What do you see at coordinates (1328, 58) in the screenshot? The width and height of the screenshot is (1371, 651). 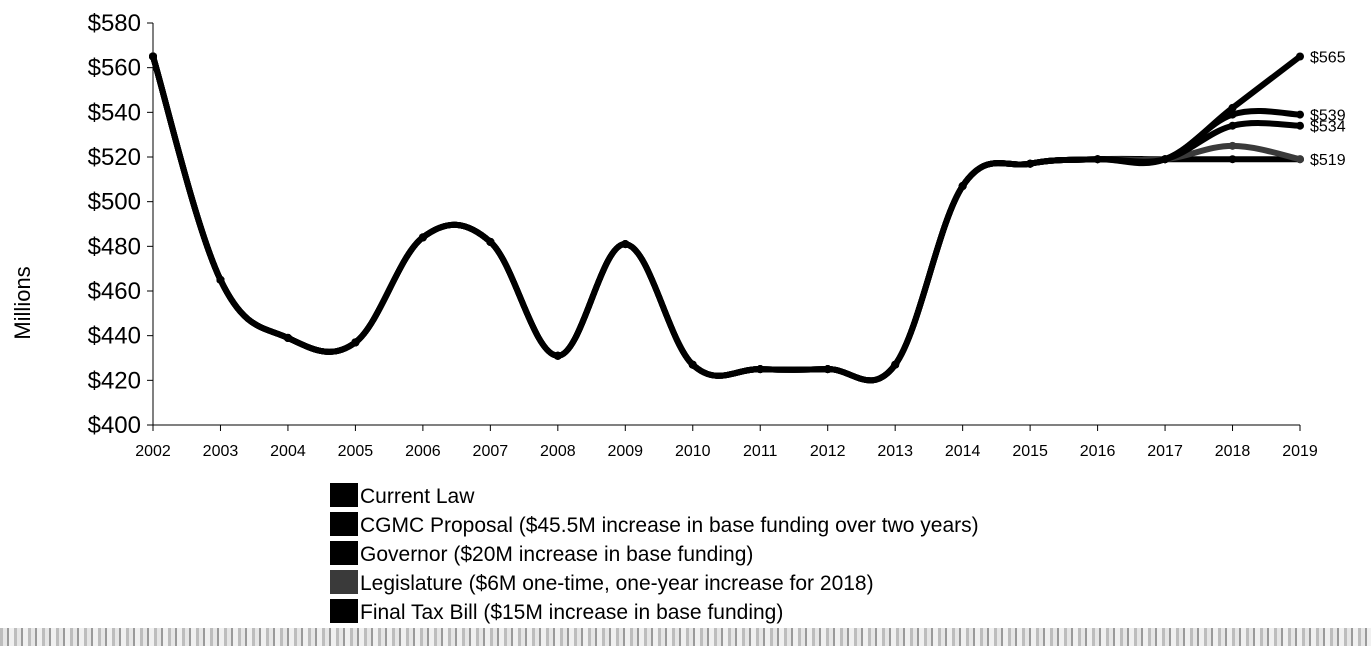 I see `end-value-label: $565` at bounding box center [1328, 58].